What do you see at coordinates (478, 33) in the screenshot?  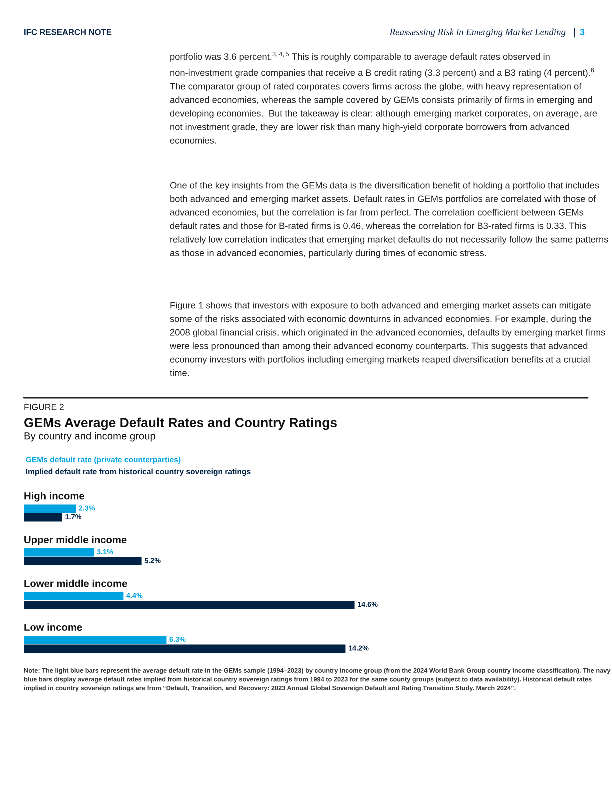 I see `text: Reassessing Risk in Emerging Market Lending` at bounding box center [478, 33].